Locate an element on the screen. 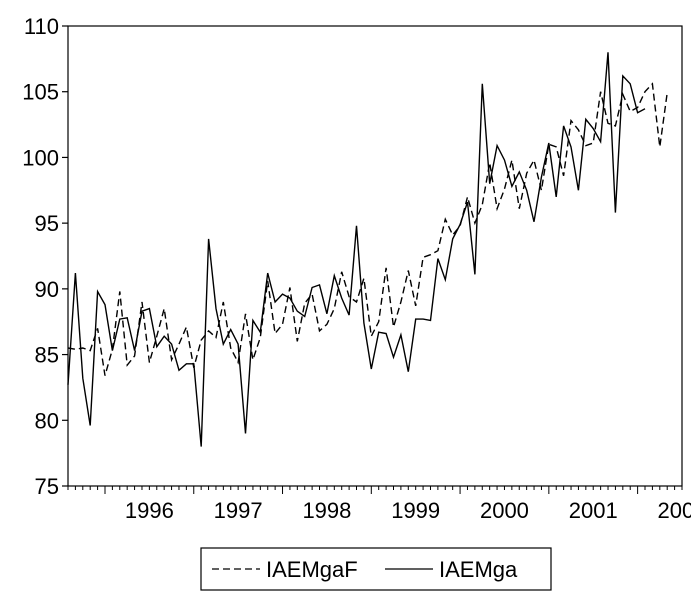 The width and height of the screenshot is (691, 591). x-tick-label-1996: 1996 is located at coordinates (149, 510).